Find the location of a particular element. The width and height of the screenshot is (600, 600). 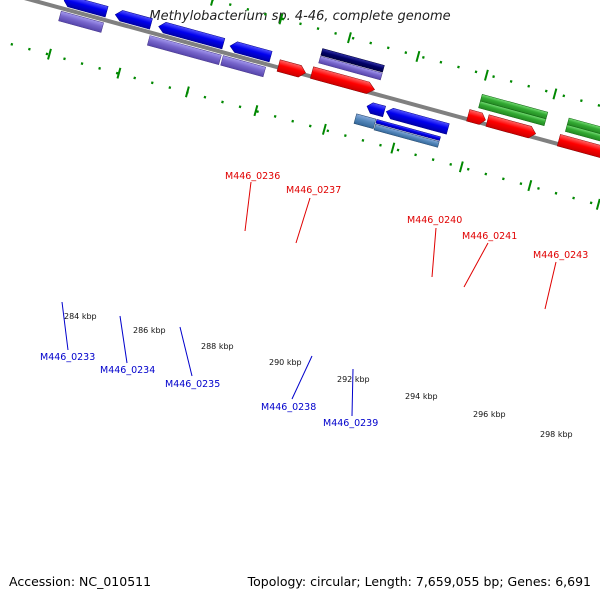

gene-0239-arrow is located at coordinates (417, 121).